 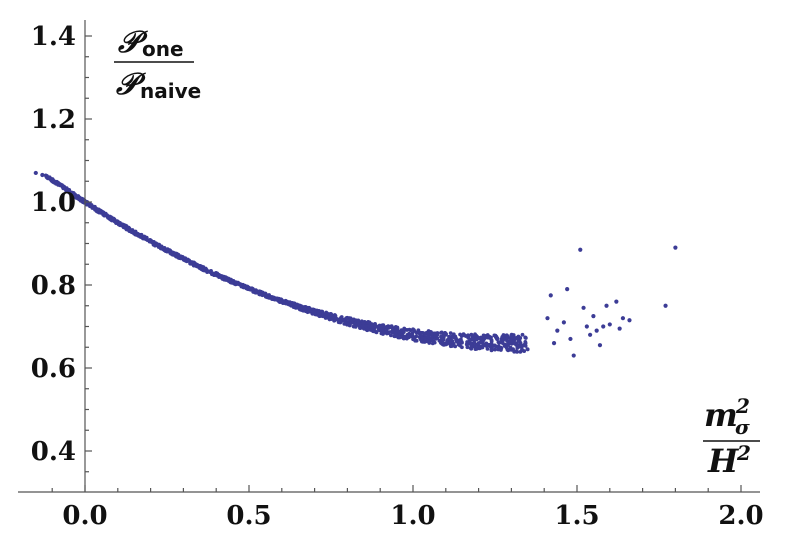 I want to click on x-ticks: 0.0 0.5 1.0 1.5 2.0, so click(x=407, y=508).